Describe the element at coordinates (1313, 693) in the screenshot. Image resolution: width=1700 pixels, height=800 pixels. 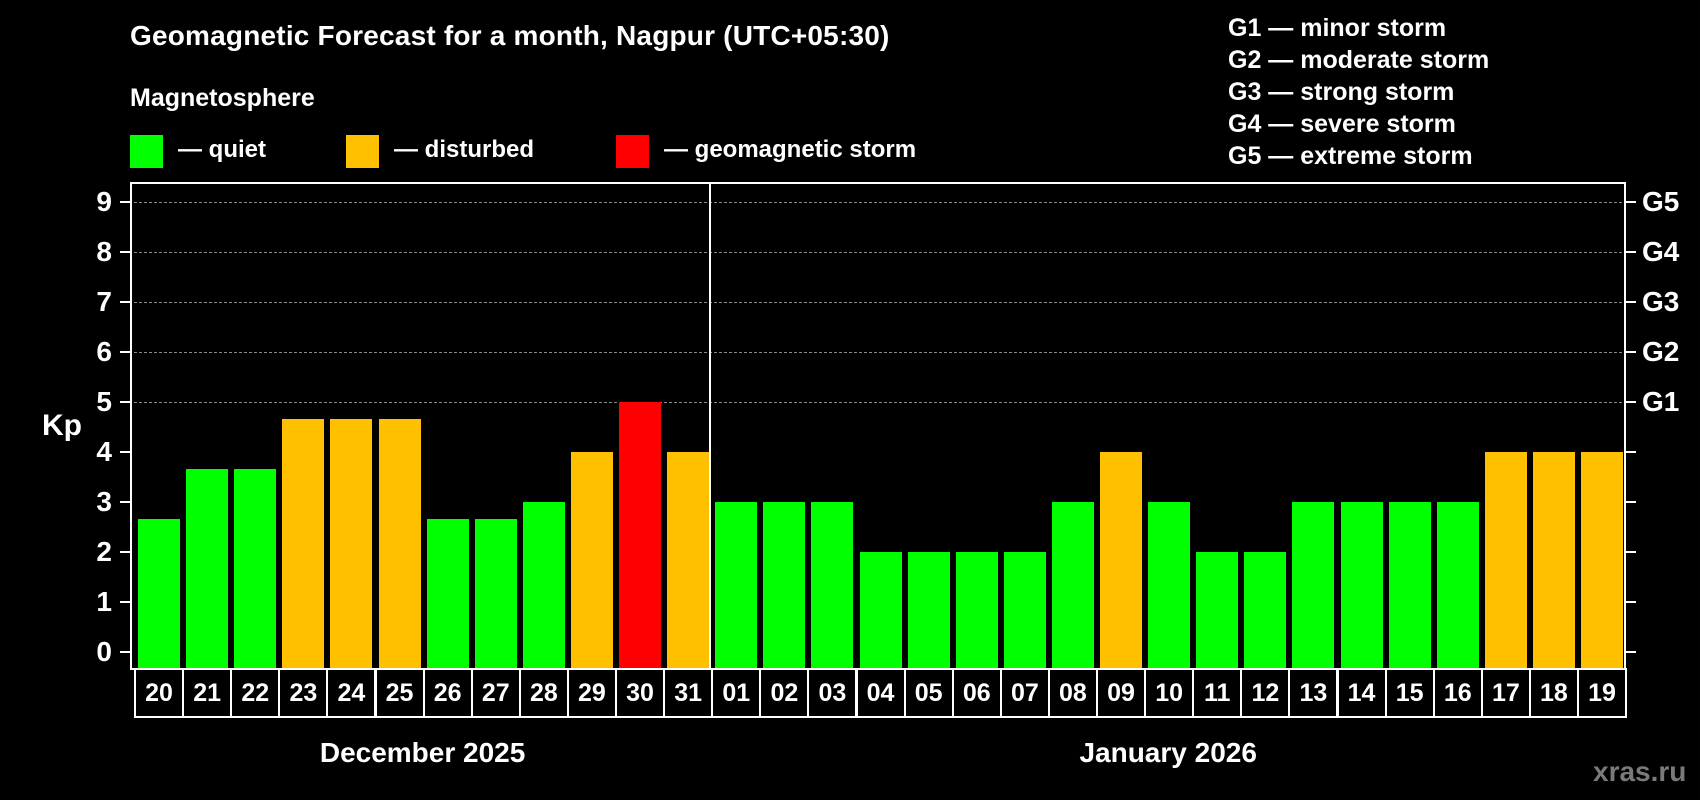
I see `date-label: 13` at that location.